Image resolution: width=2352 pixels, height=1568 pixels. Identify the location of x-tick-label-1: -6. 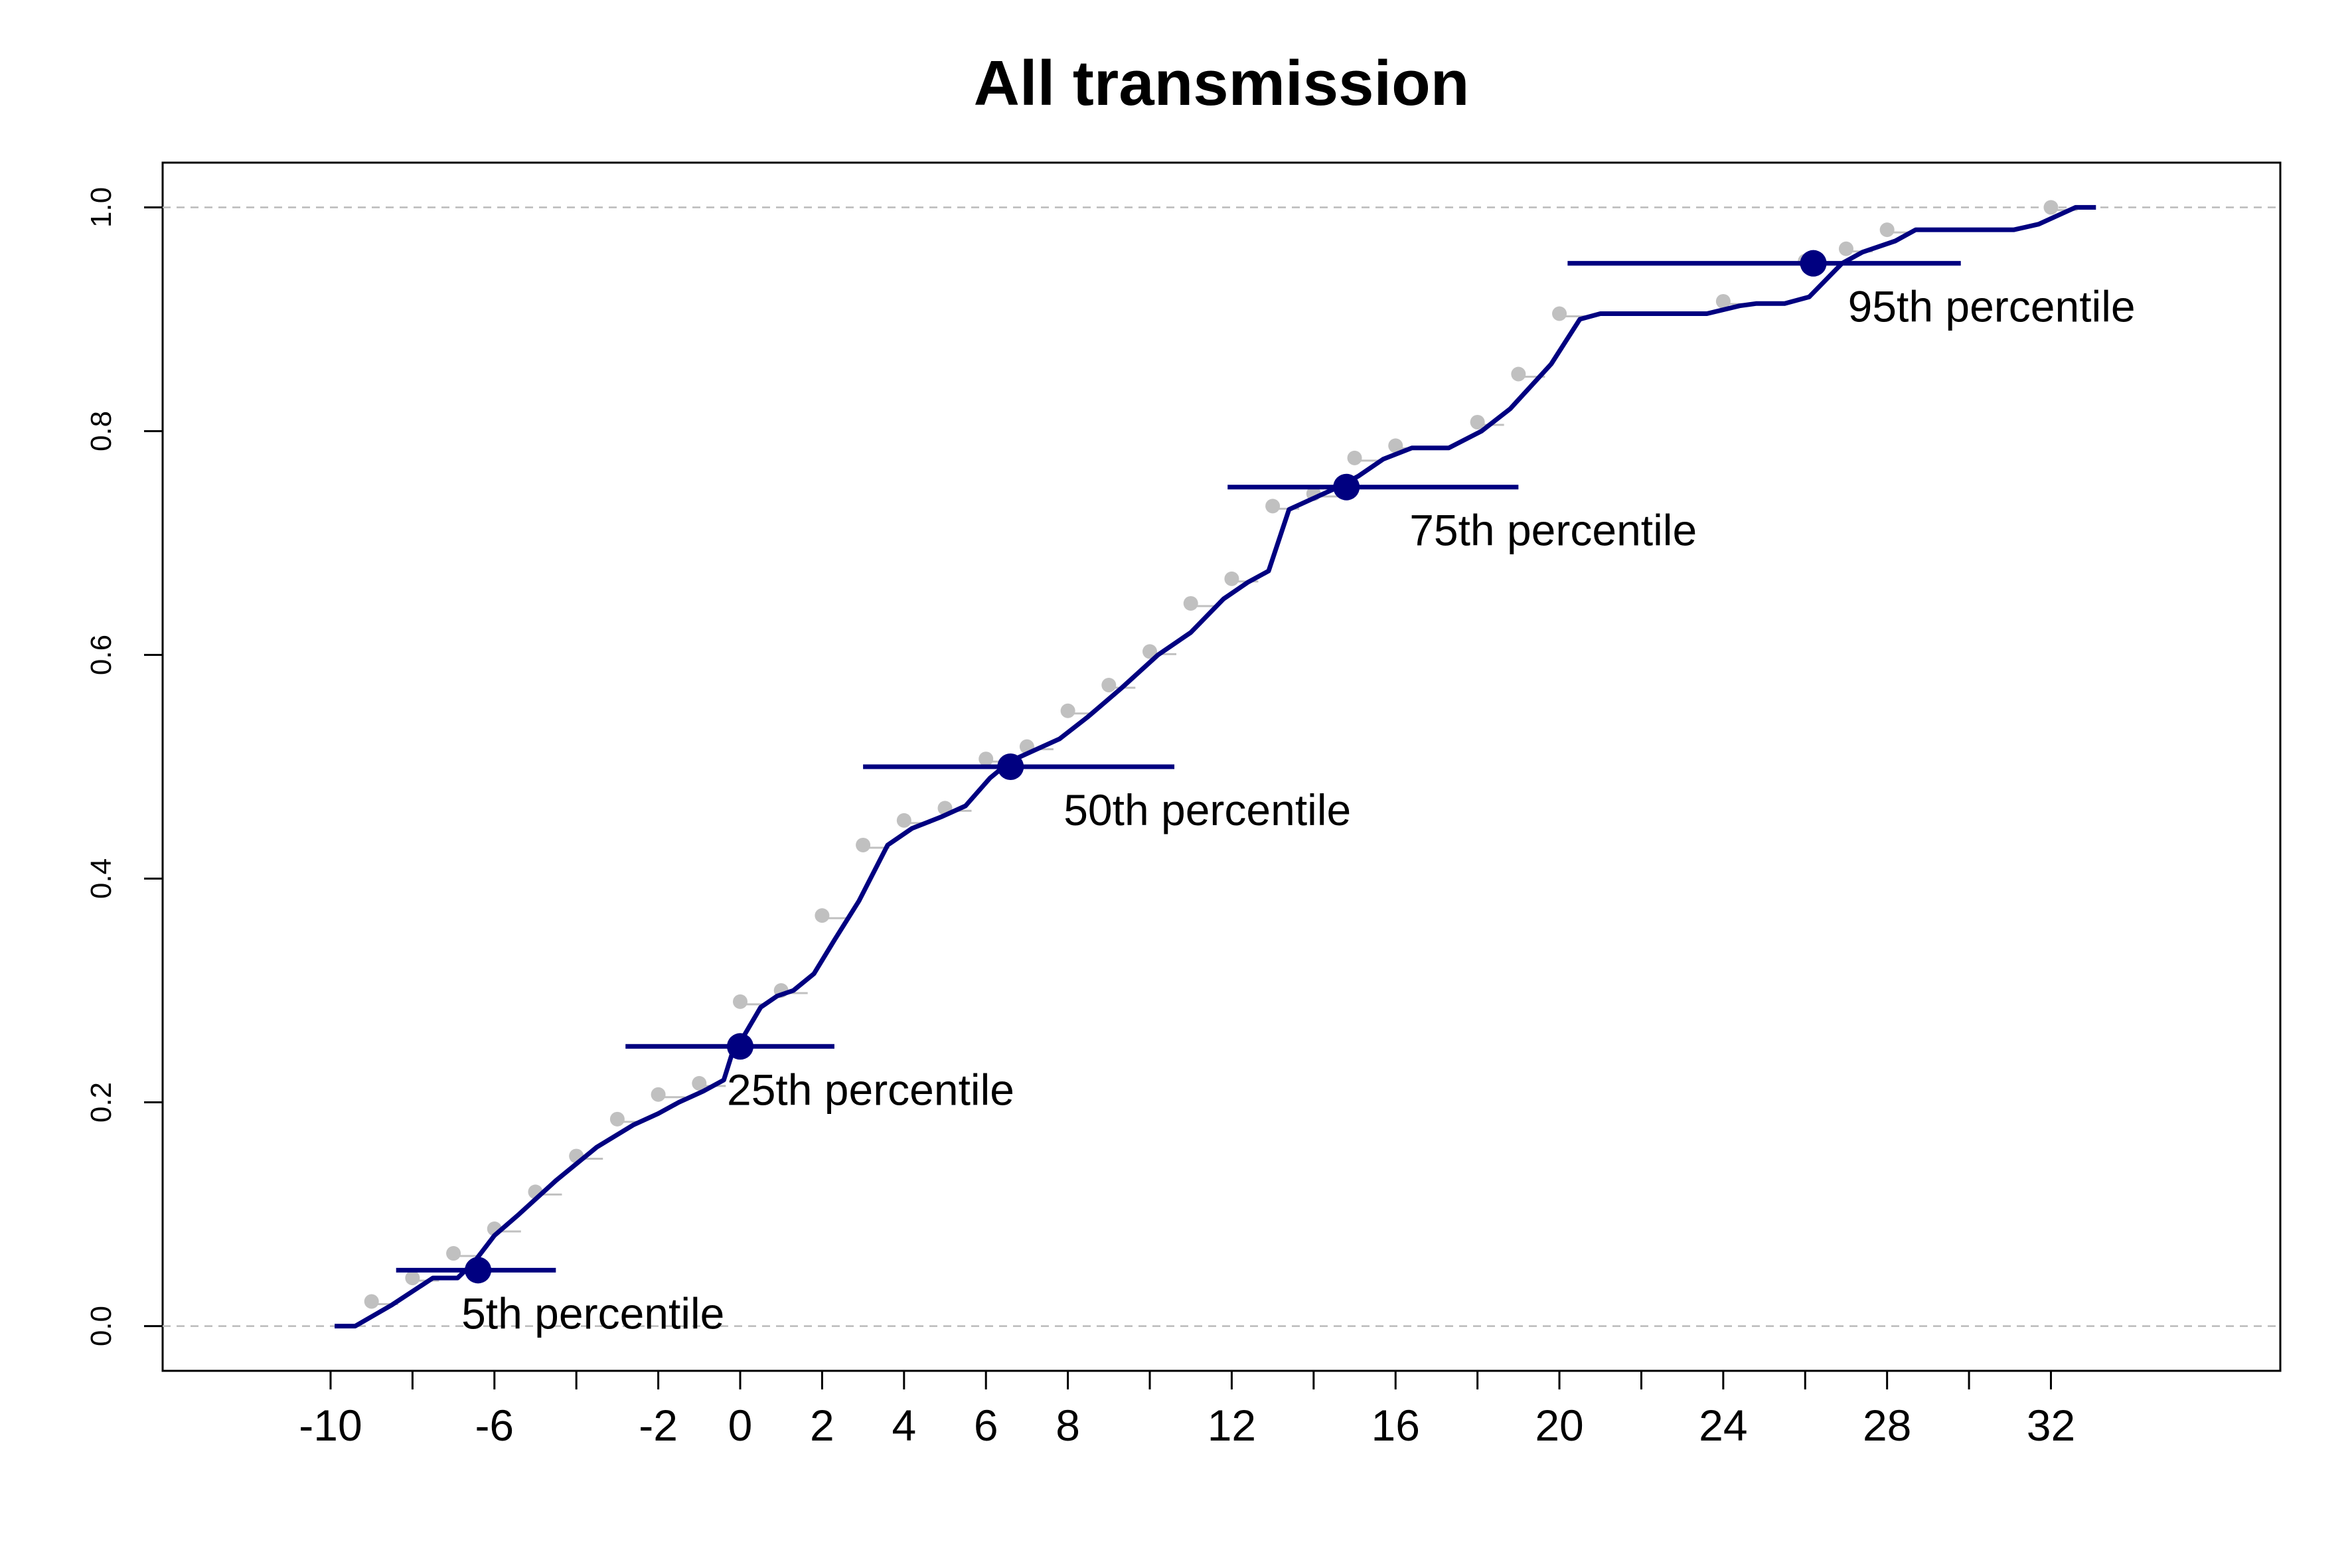
(495, 1425).